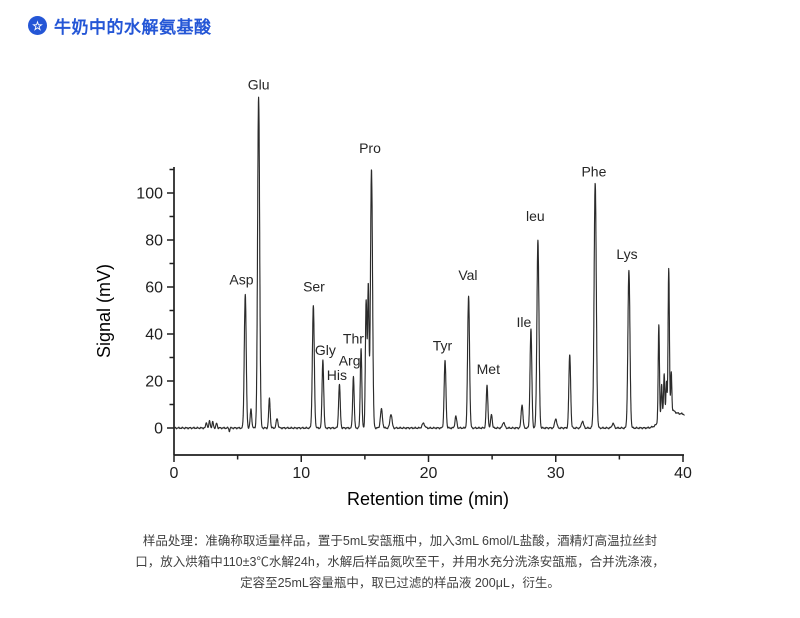 This screenshot has width=800, height=618. What do you see at coordinates (149, 194) in the screenshot?
I see `y-tick-label: 100` at bounding box center [149, 194].